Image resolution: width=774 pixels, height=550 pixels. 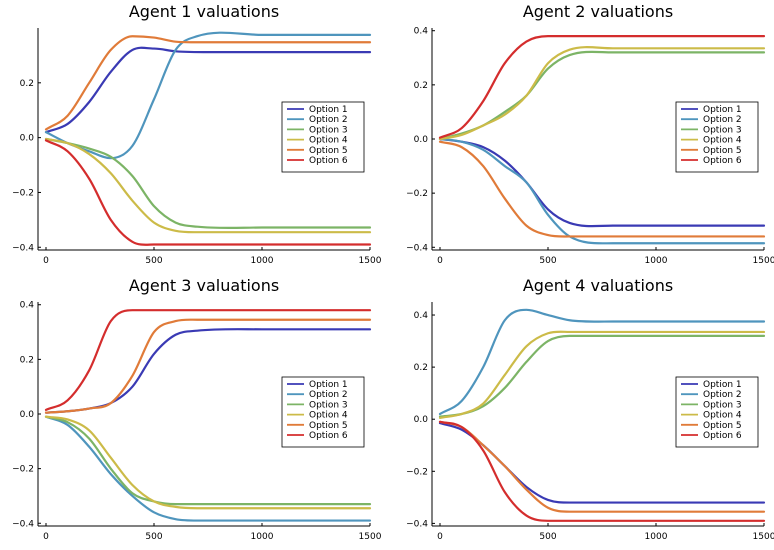 I want to click on chart-title: Agent 2 valuations, so click(x=598, y=11).